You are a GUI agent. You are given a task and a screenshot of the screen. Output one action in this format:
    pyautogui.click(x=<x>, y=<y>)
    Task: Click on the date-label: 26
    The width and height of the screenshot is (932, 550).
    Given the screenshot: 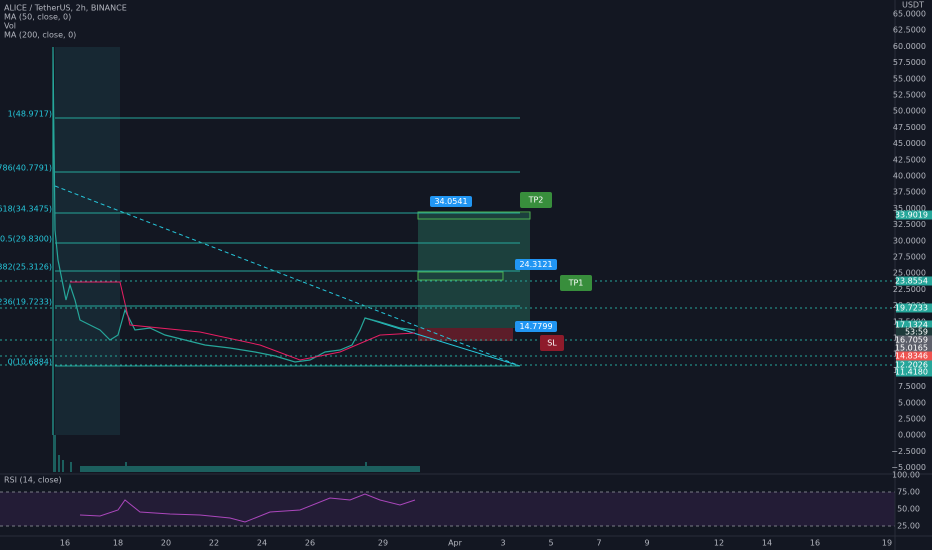 What is the action you would take?
    pyautogui.click(x=310, y=543)
    